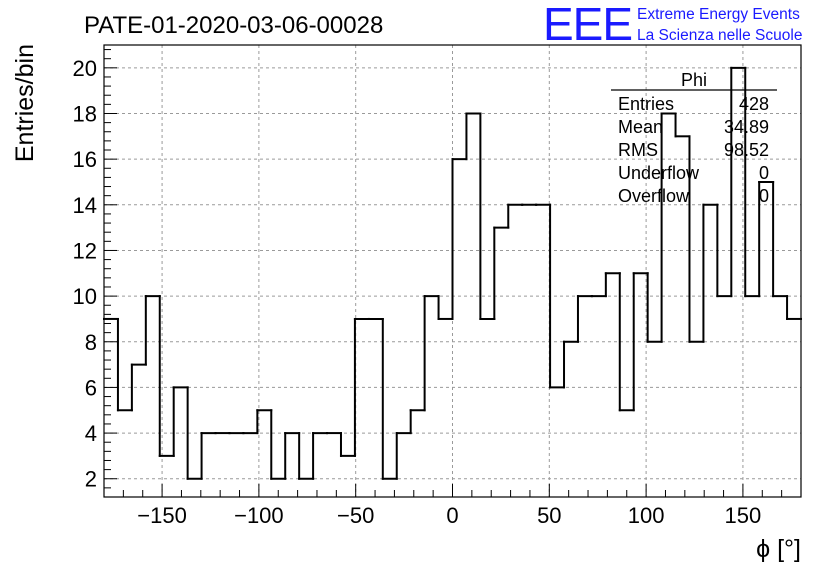  What do you see at coordinates (654, 196) in the screenshot?
I see `stats-row-label: Overflow` at bounding box center [654, 196].